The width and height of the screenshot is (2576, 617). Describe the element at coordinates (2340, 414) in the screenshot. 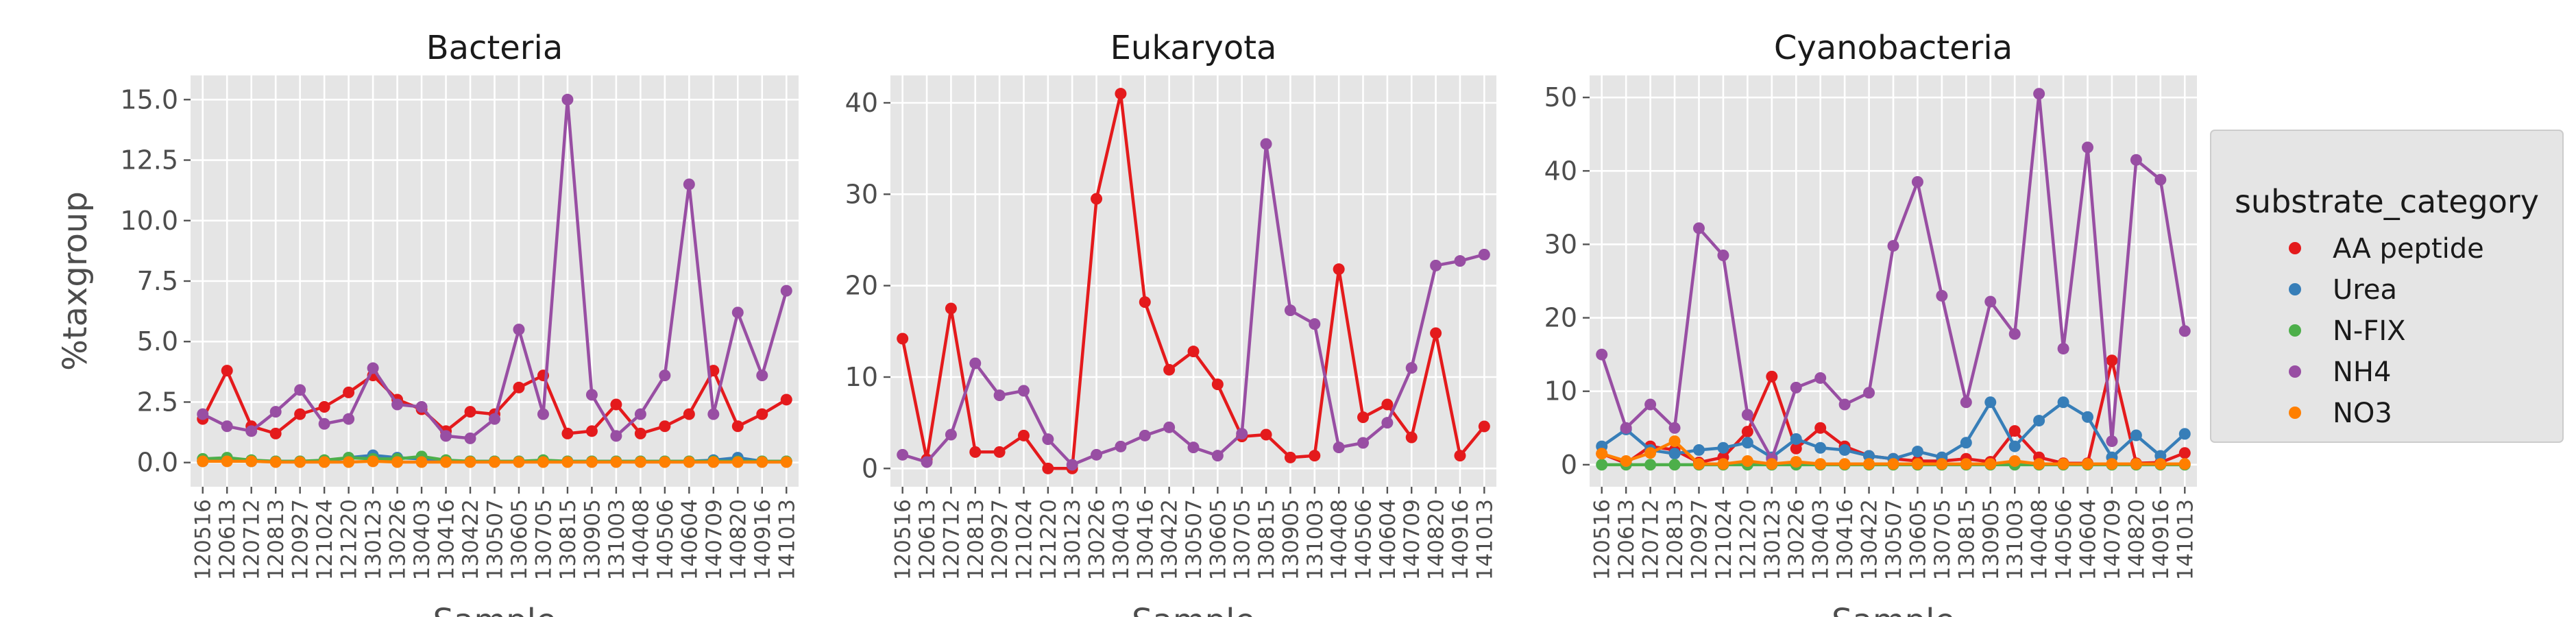

I see `legend-entry-no3: NO3` at that location.